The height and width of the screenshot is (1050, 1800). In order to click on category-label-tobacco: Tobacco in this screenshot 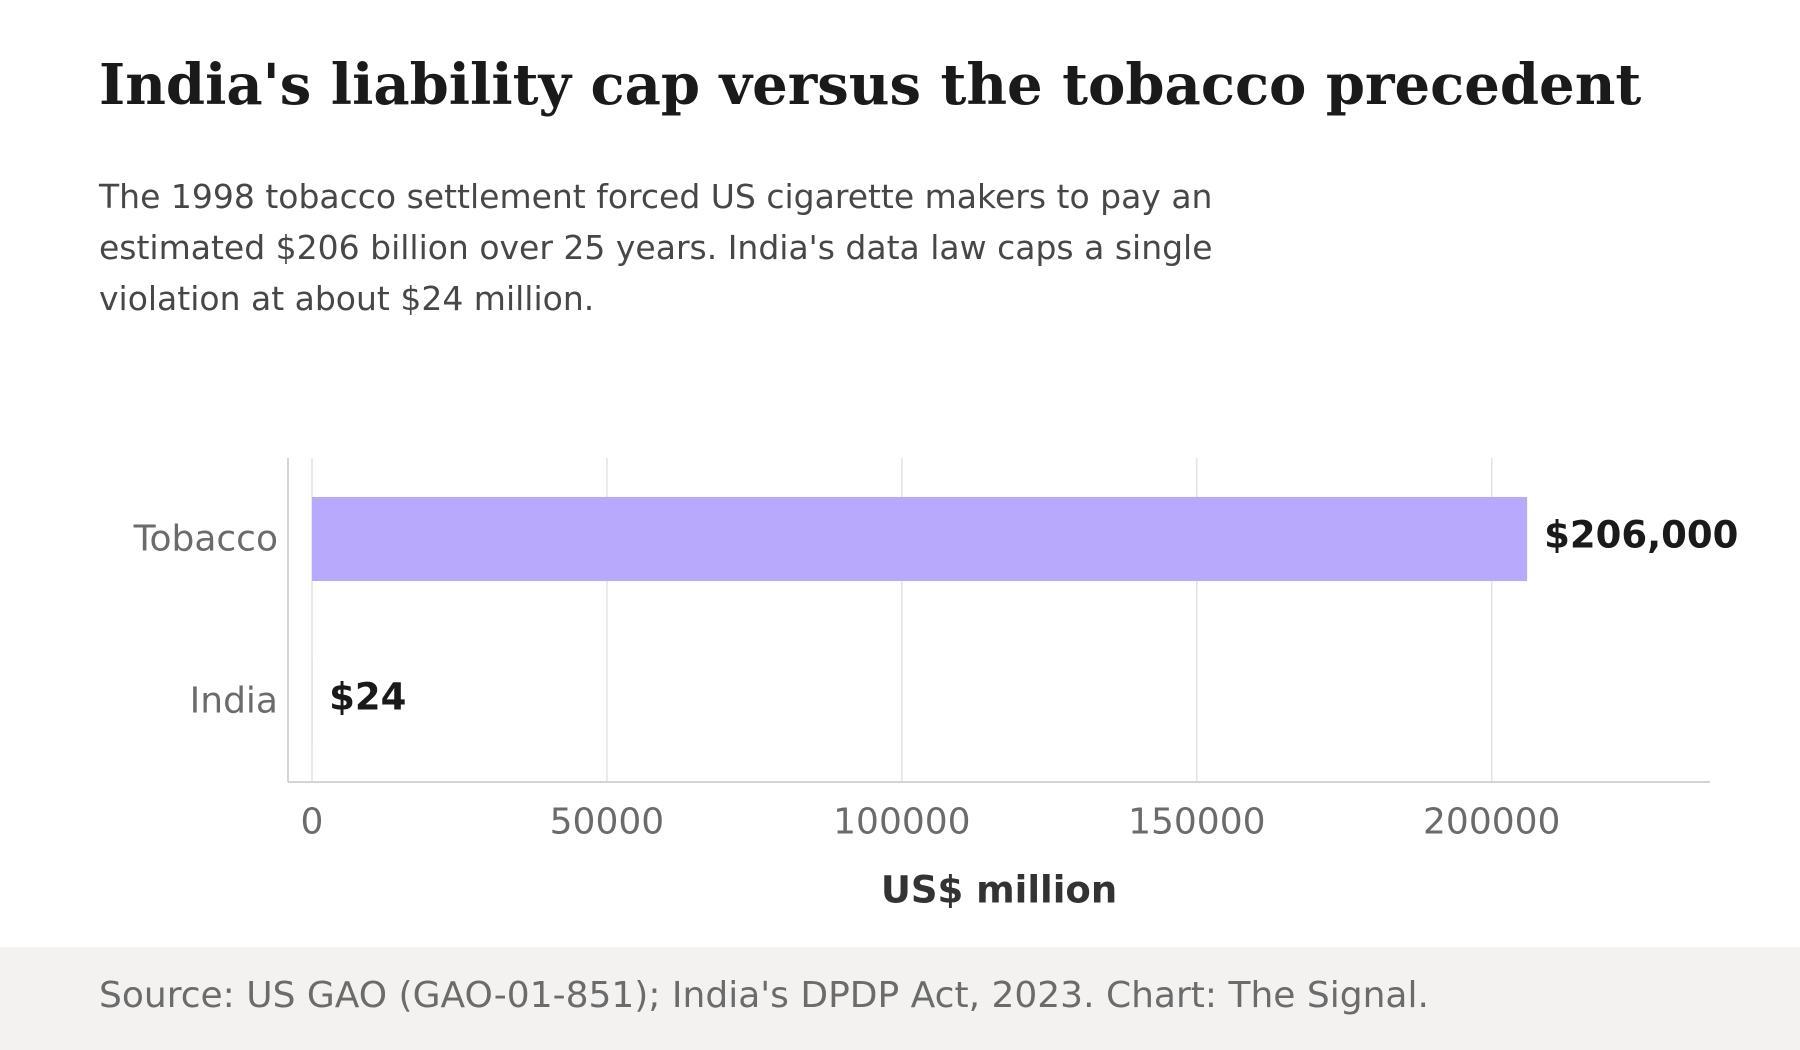, I will do `click(205, 539)`.